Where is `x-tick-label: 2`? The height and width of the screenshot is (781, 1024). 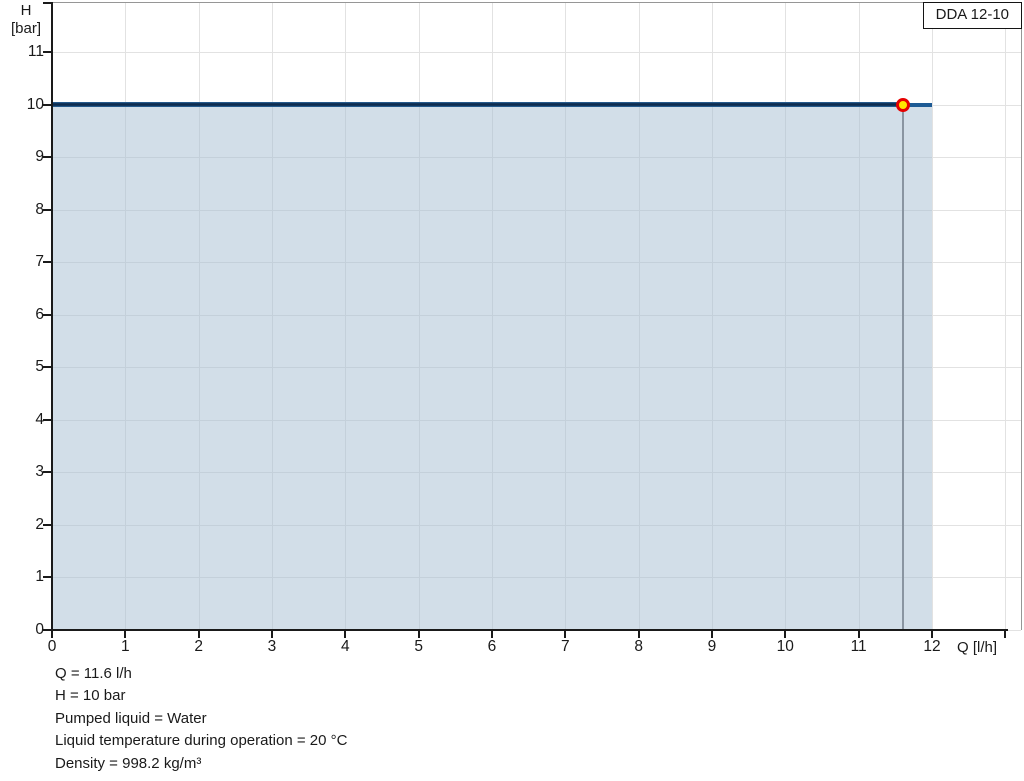
x-tick-label: 2 is located at coordinates (198, 646).